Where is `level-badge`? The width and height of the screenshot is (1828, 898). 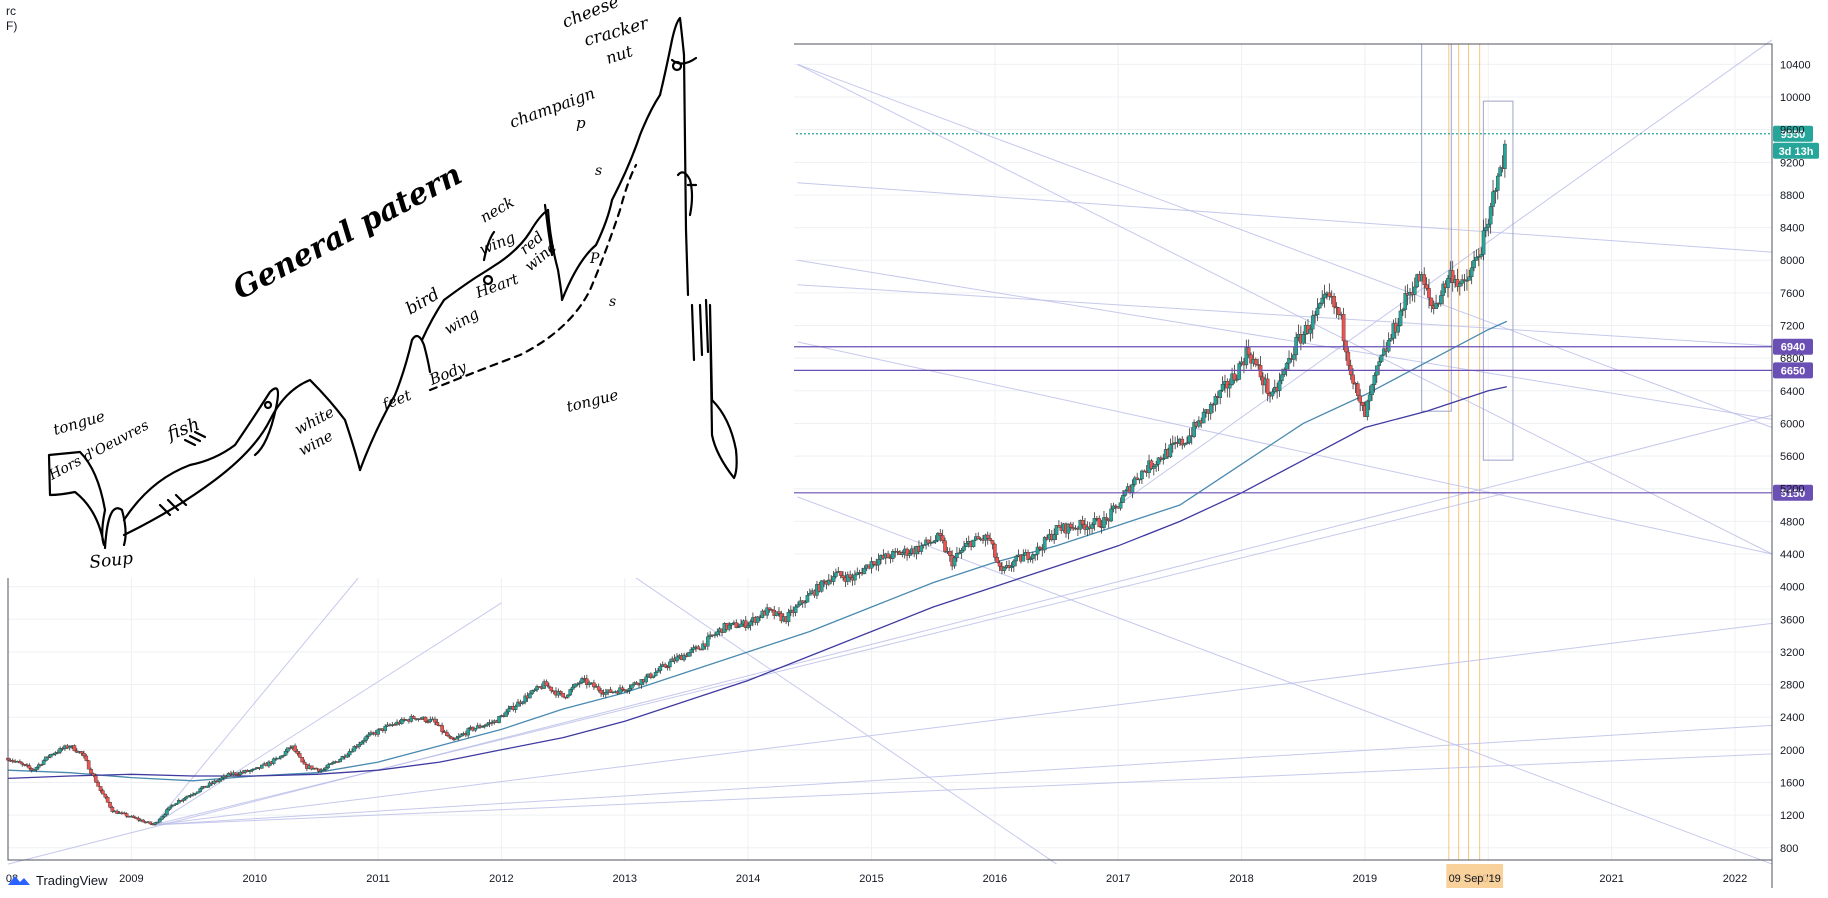
level-badge is located at coordinates (1793, 370).